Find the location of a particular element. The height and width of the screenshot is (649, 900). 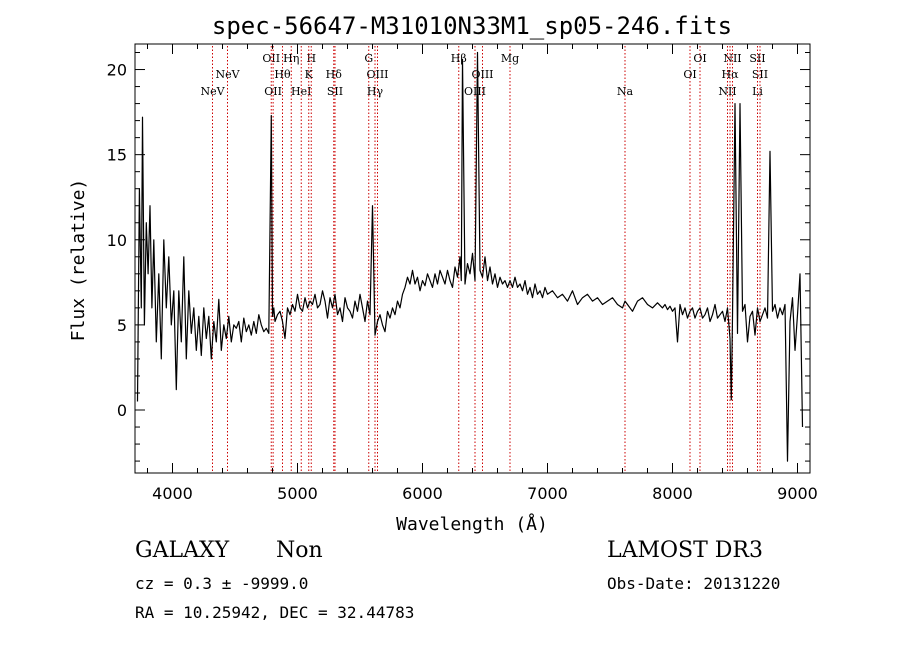

chart-title: spec-56647-M31010N33M1_sp05-246.fits is located at coordinates (472, 26).